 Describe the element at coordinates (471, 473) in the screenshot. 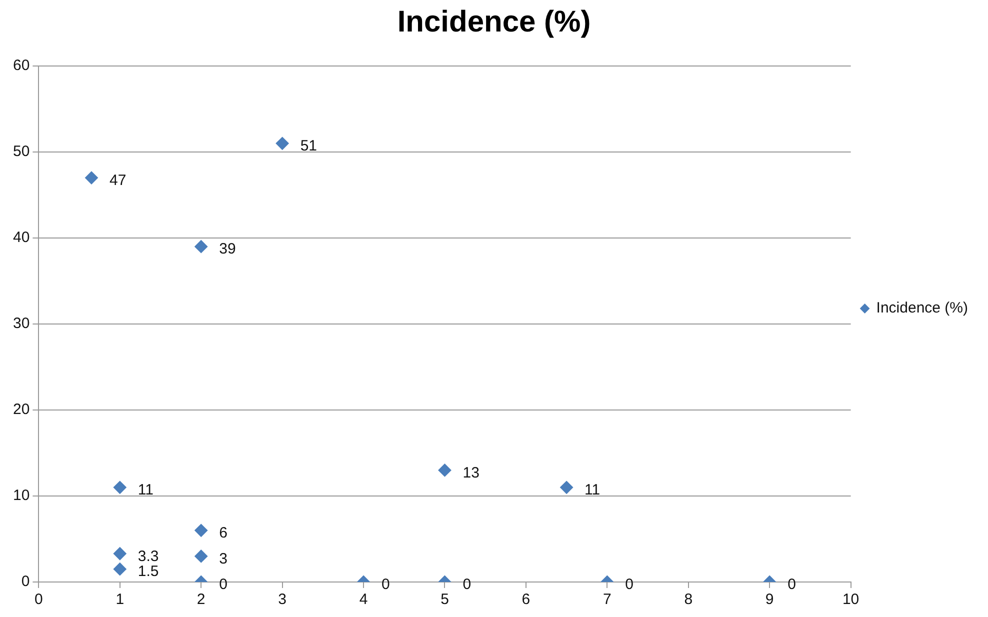

I see `data-label: 13` at that location.